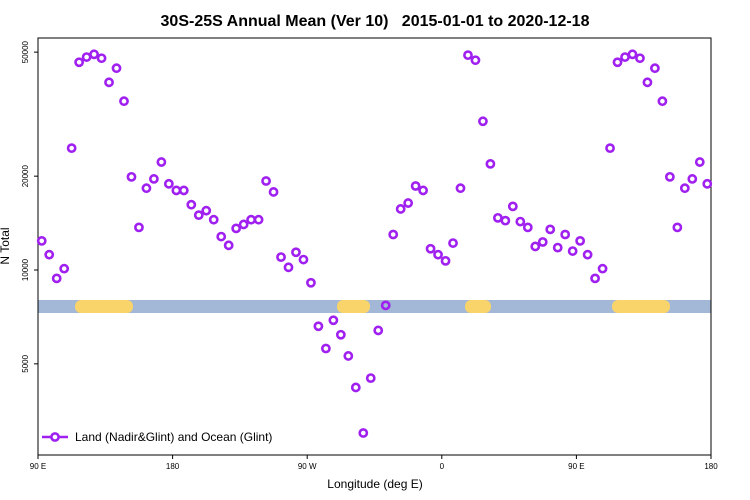 Image resolution: width=750 pixels, height=500 pixels. What do you see at coordinates (173, 437) in the screenshot?
I see `legend-label: Land (Nadir&Glint) and Ocean (Glint)` at bounding box center [173, 437].